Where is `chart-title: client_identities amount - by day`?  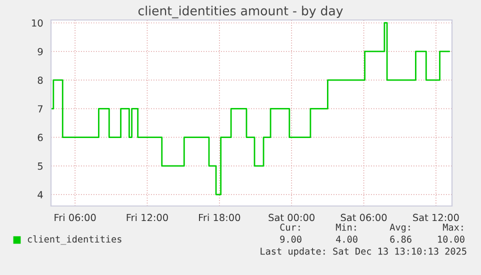
chart-title: client_identities amount - by day is located at coordinates (240, 12).